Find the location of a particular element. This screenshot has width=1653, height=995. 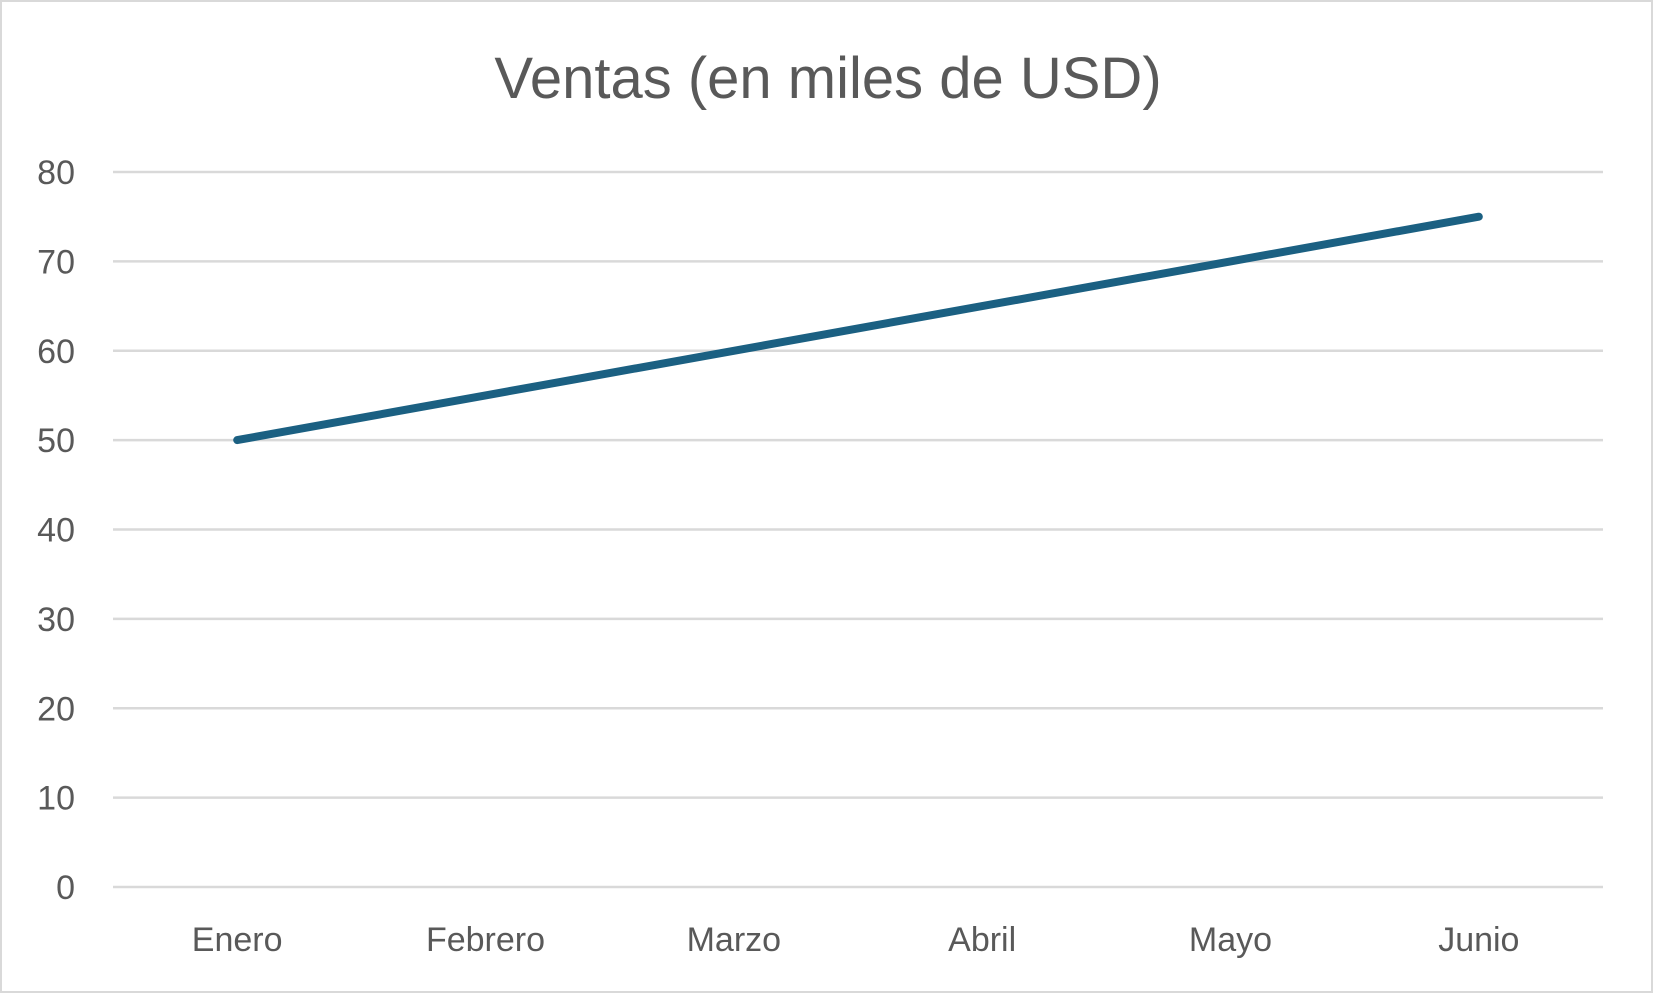

x-tick-label: Febrero is located at coordinates (485, 940).